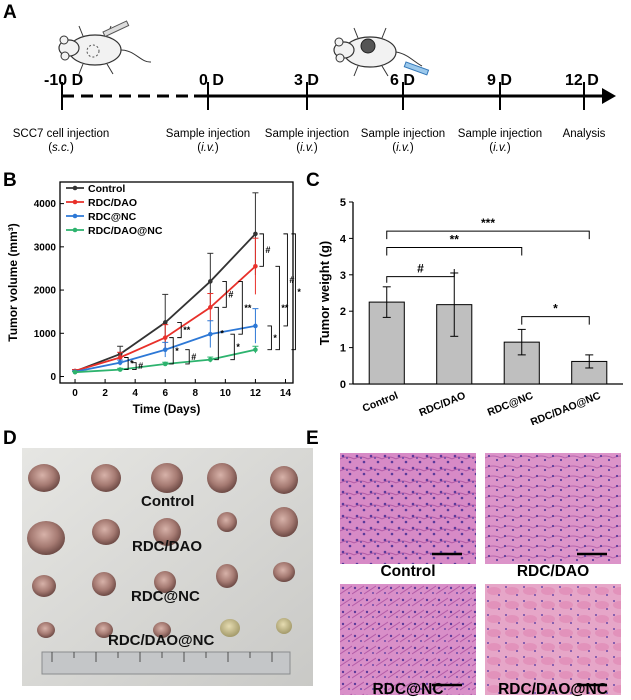 This screenshot has width=631, height=700. Describe the element at coordinates (45, 334) in the screenshot. I see `y-tick-label: 1000` at that location.